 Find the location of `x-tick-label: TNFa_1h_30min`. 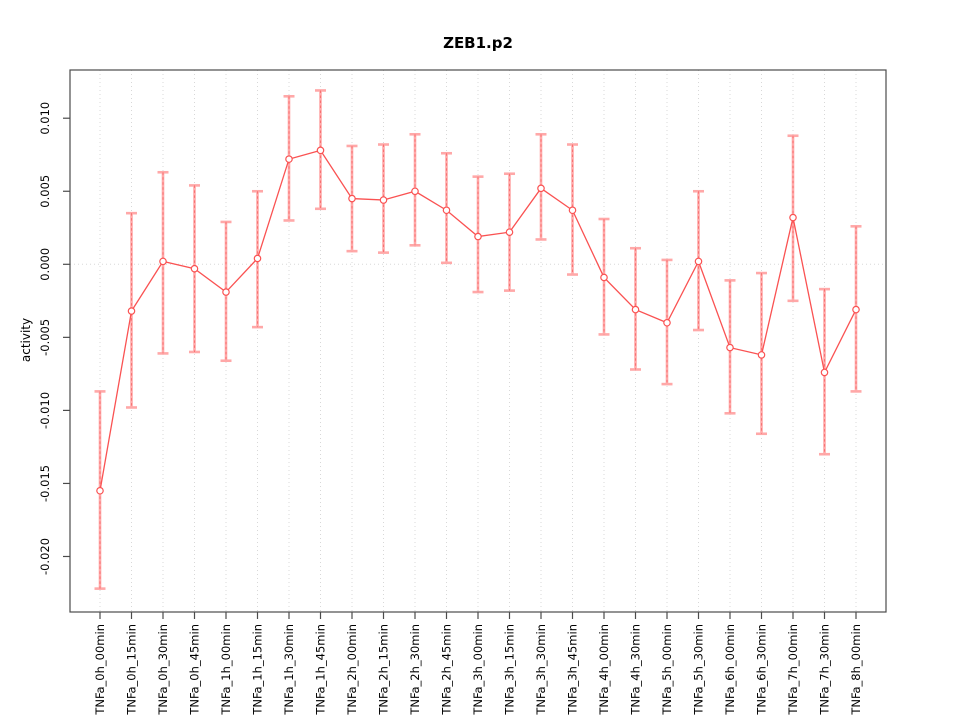

x-tick-label: TNFa_1h_30min is located at coordinates (289, 670).